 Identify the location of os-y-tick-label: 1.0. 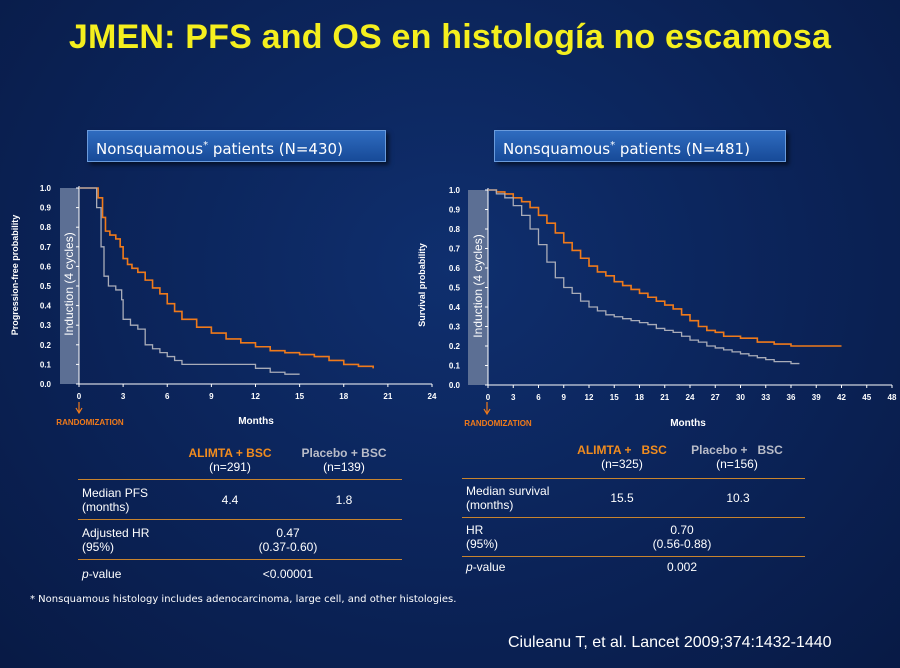
(455, 190).